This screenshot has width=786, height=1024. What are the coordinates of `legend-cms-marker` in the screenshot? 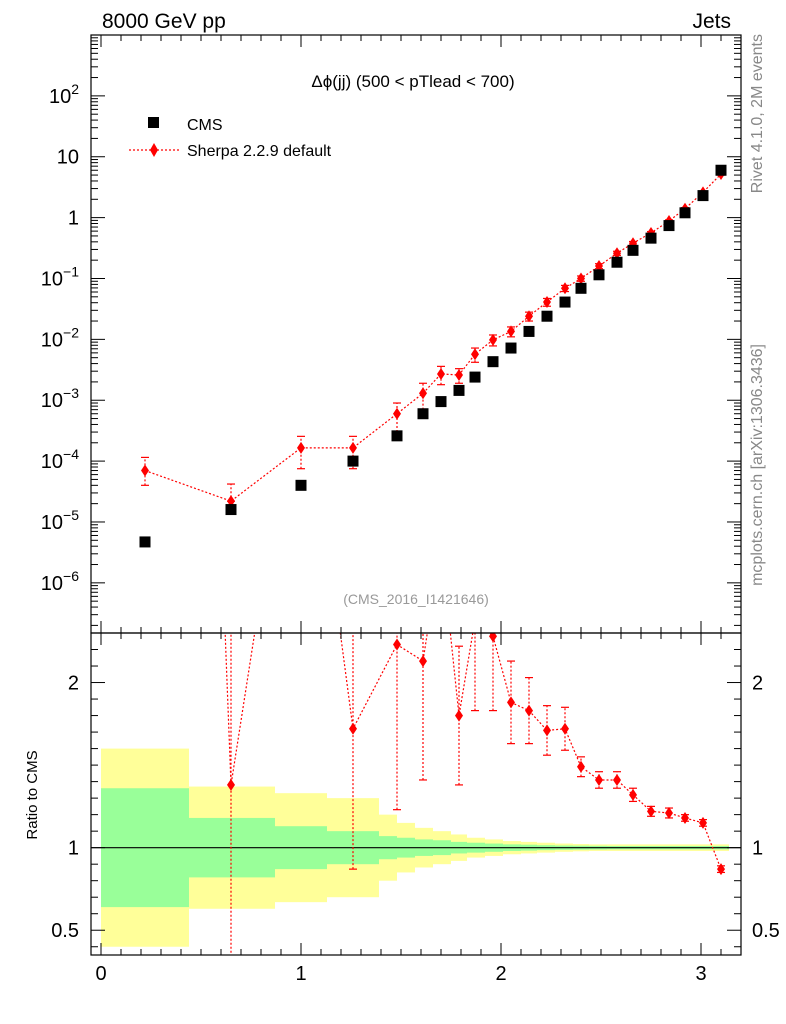 It's located at (153, 122).